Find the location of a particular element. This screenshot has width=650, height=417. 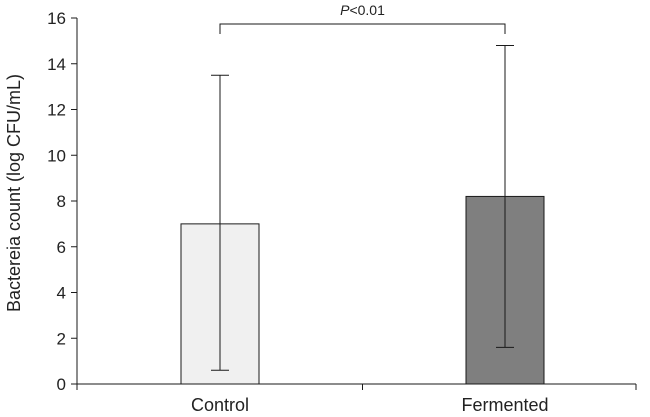

y-axis-title: Bactereia count (log CFU/mL) is located at coordinates (14, 193).